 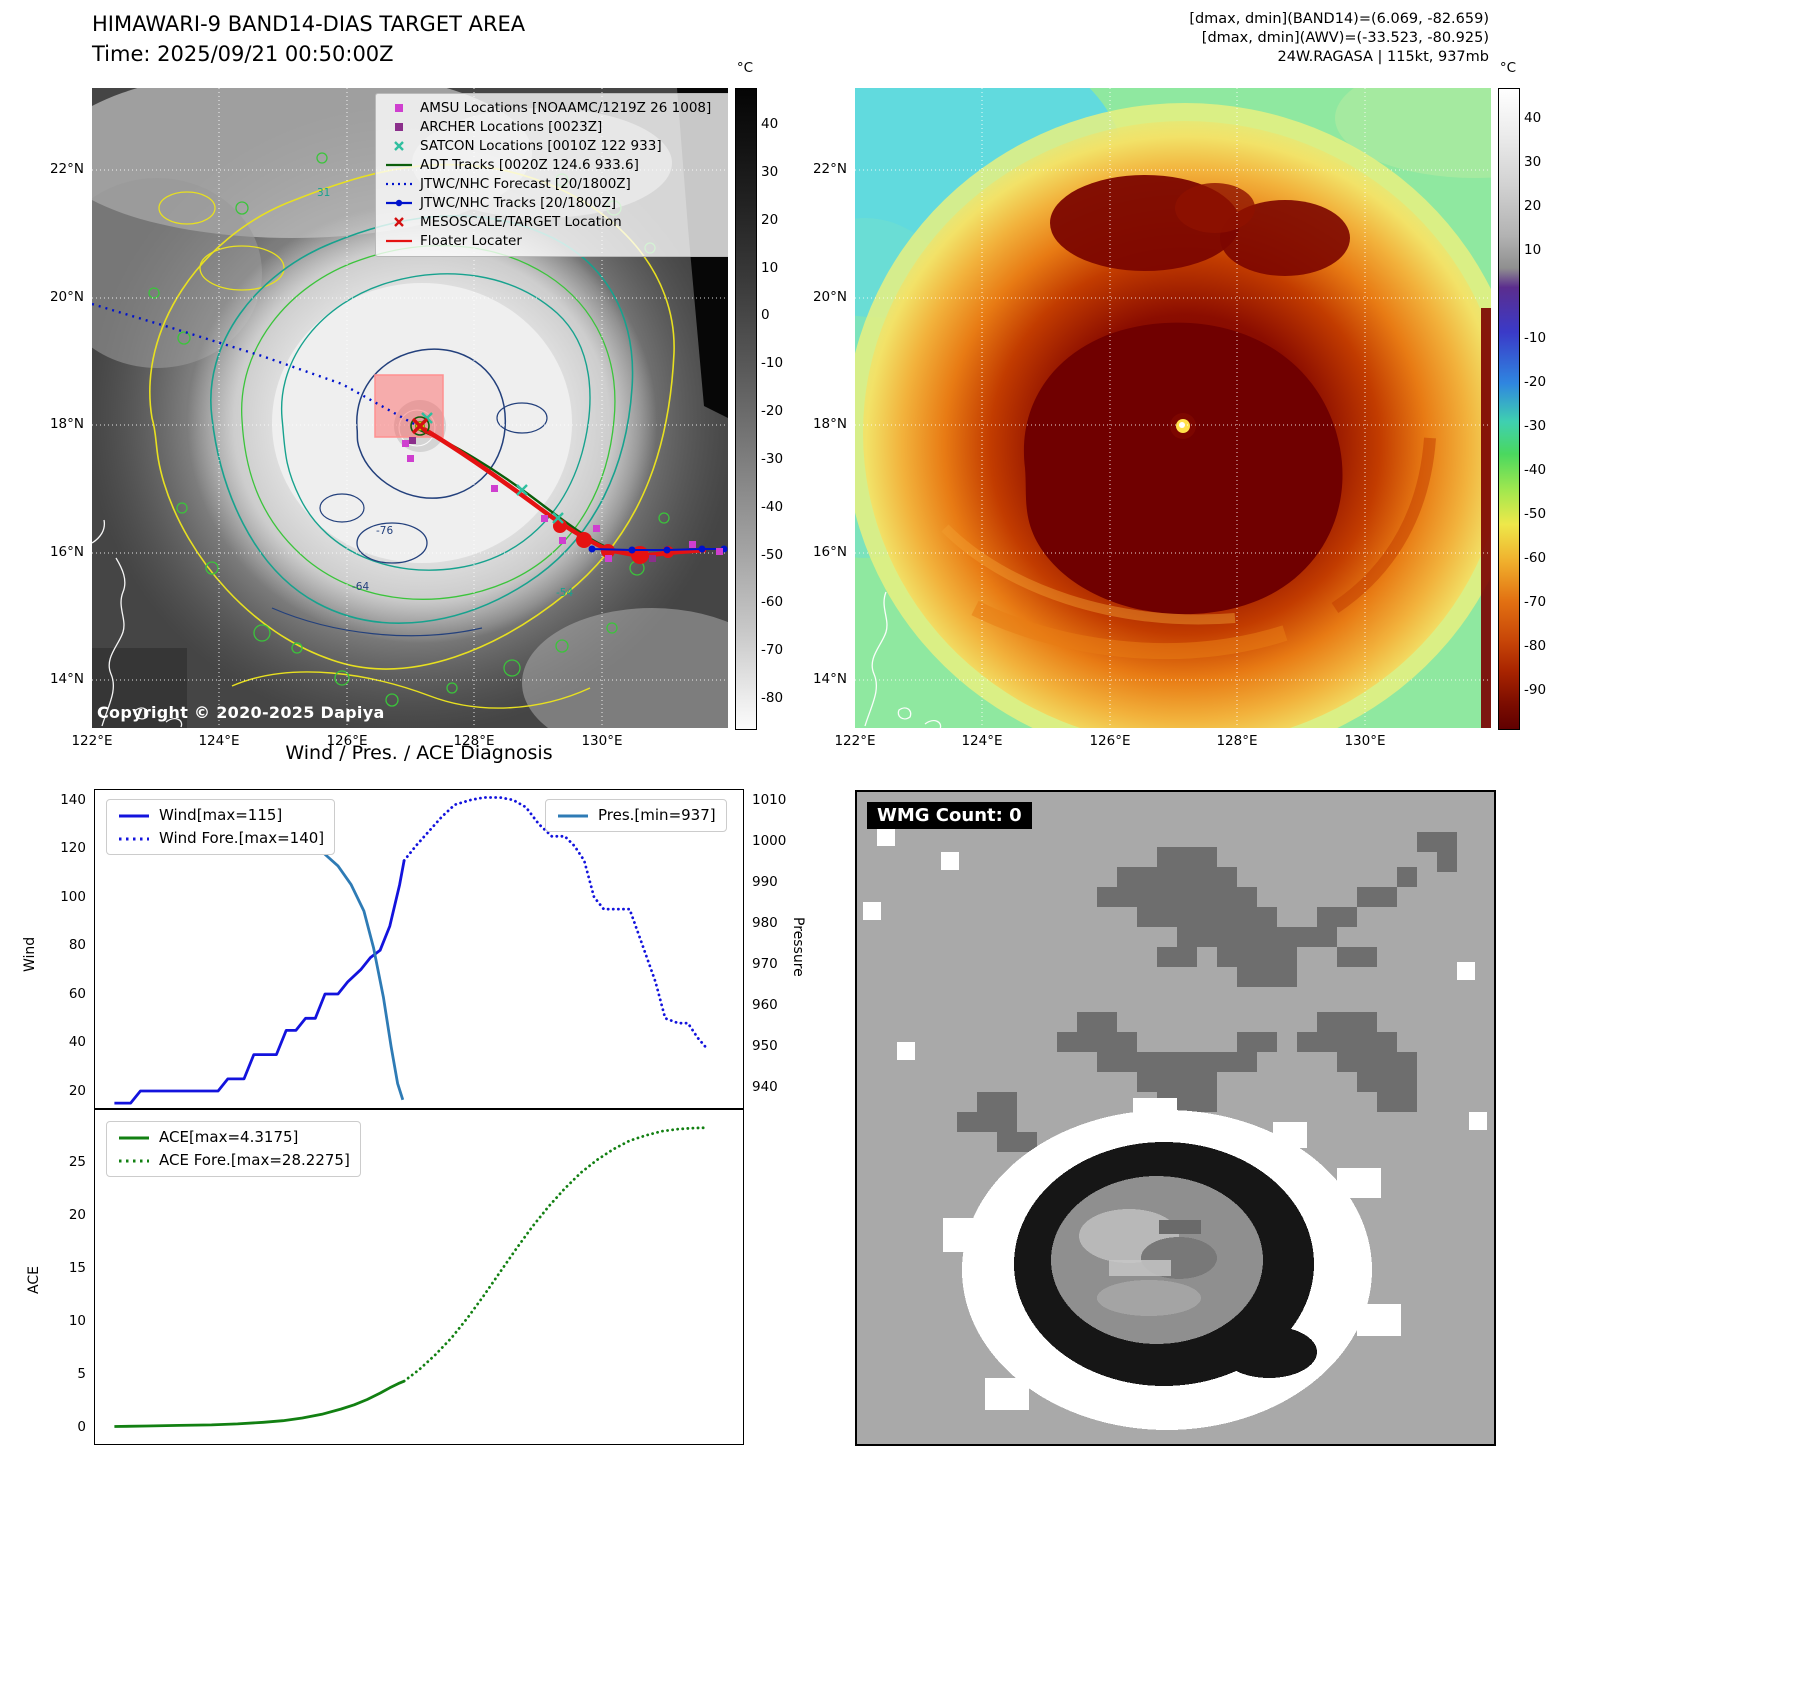 What do you see at coordinates (1535, 426) in the screenshot?
I see `colorbar-tick: -30` at bounding box center [1535, 426].